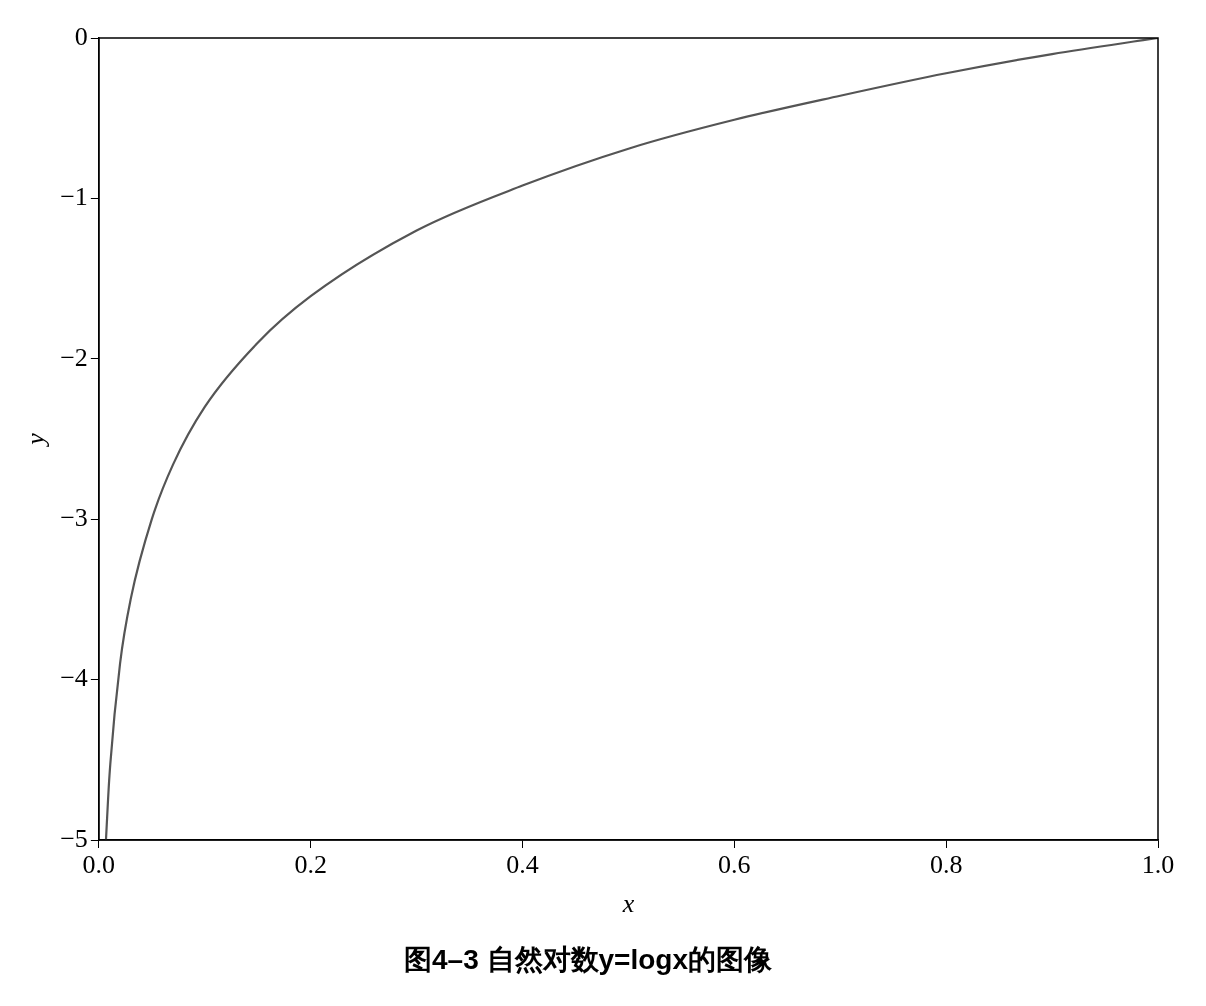  I want to click on y-tick-label: −1, so click(74, 197).